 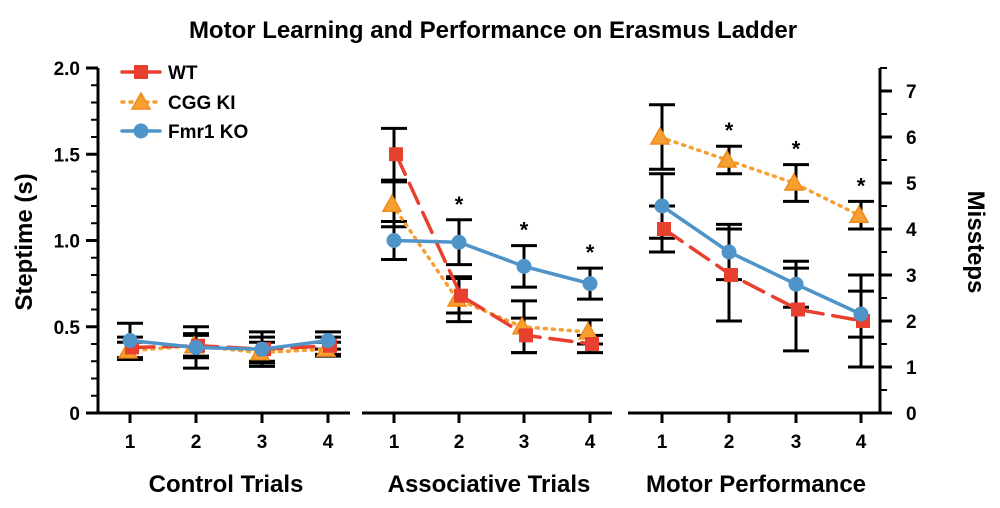 I want to click on y-right-tick-label: 3, so click(x=911, y=276).